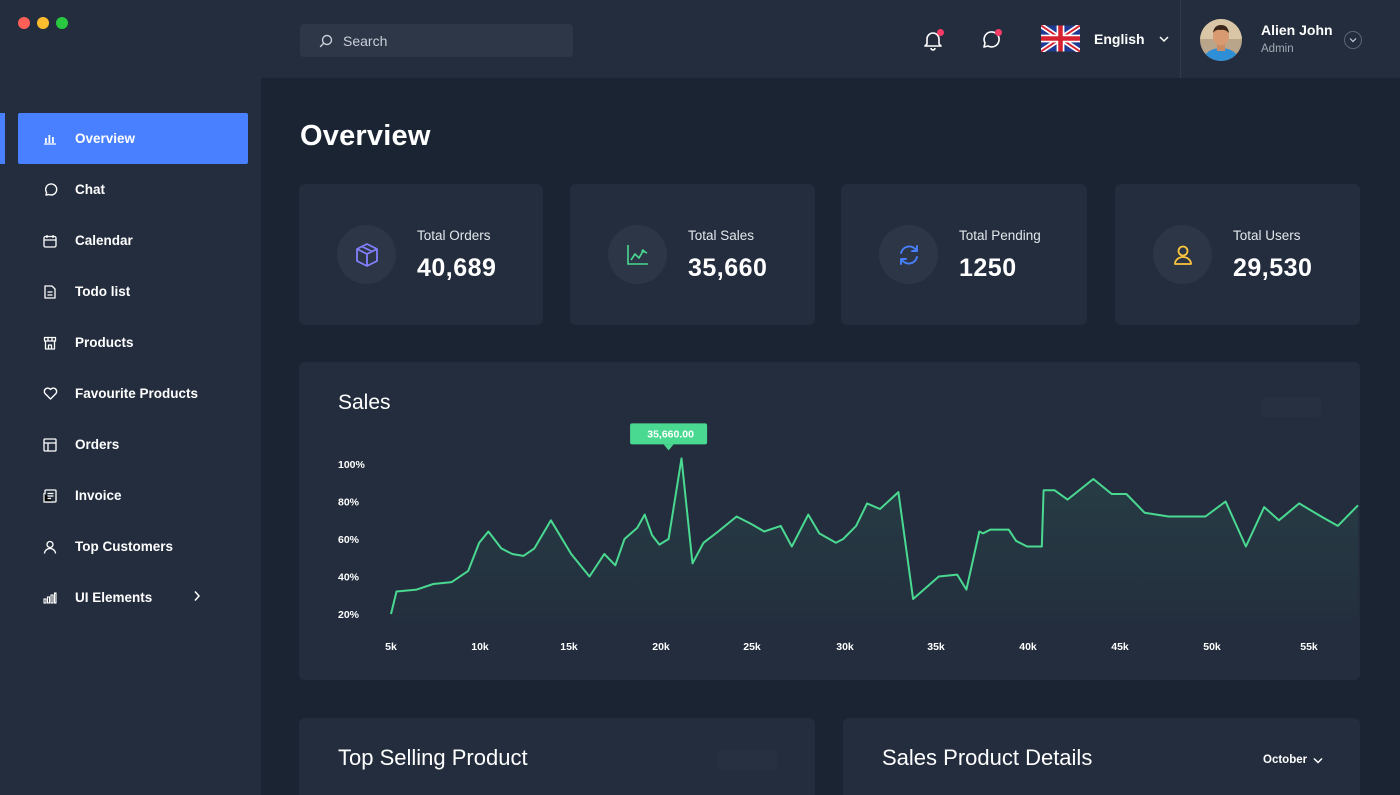 The width and height of the screenshot is (1400, 795). I want to click on sidebar-item-todo: Todo list, so click(130, 291).